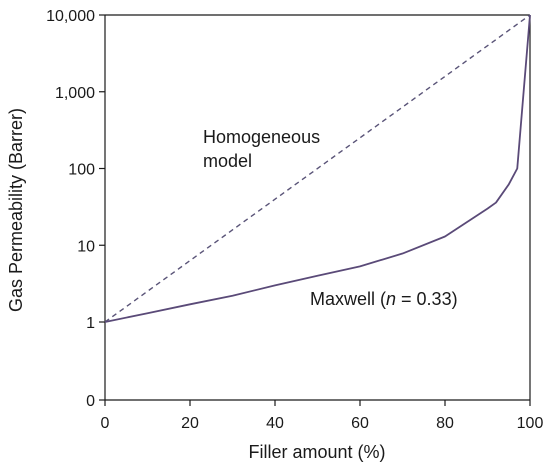 This screenshot has width=550, height=473. I want to click on homogeneous-annotation-line1: Homogeneous, so click(261, 137).